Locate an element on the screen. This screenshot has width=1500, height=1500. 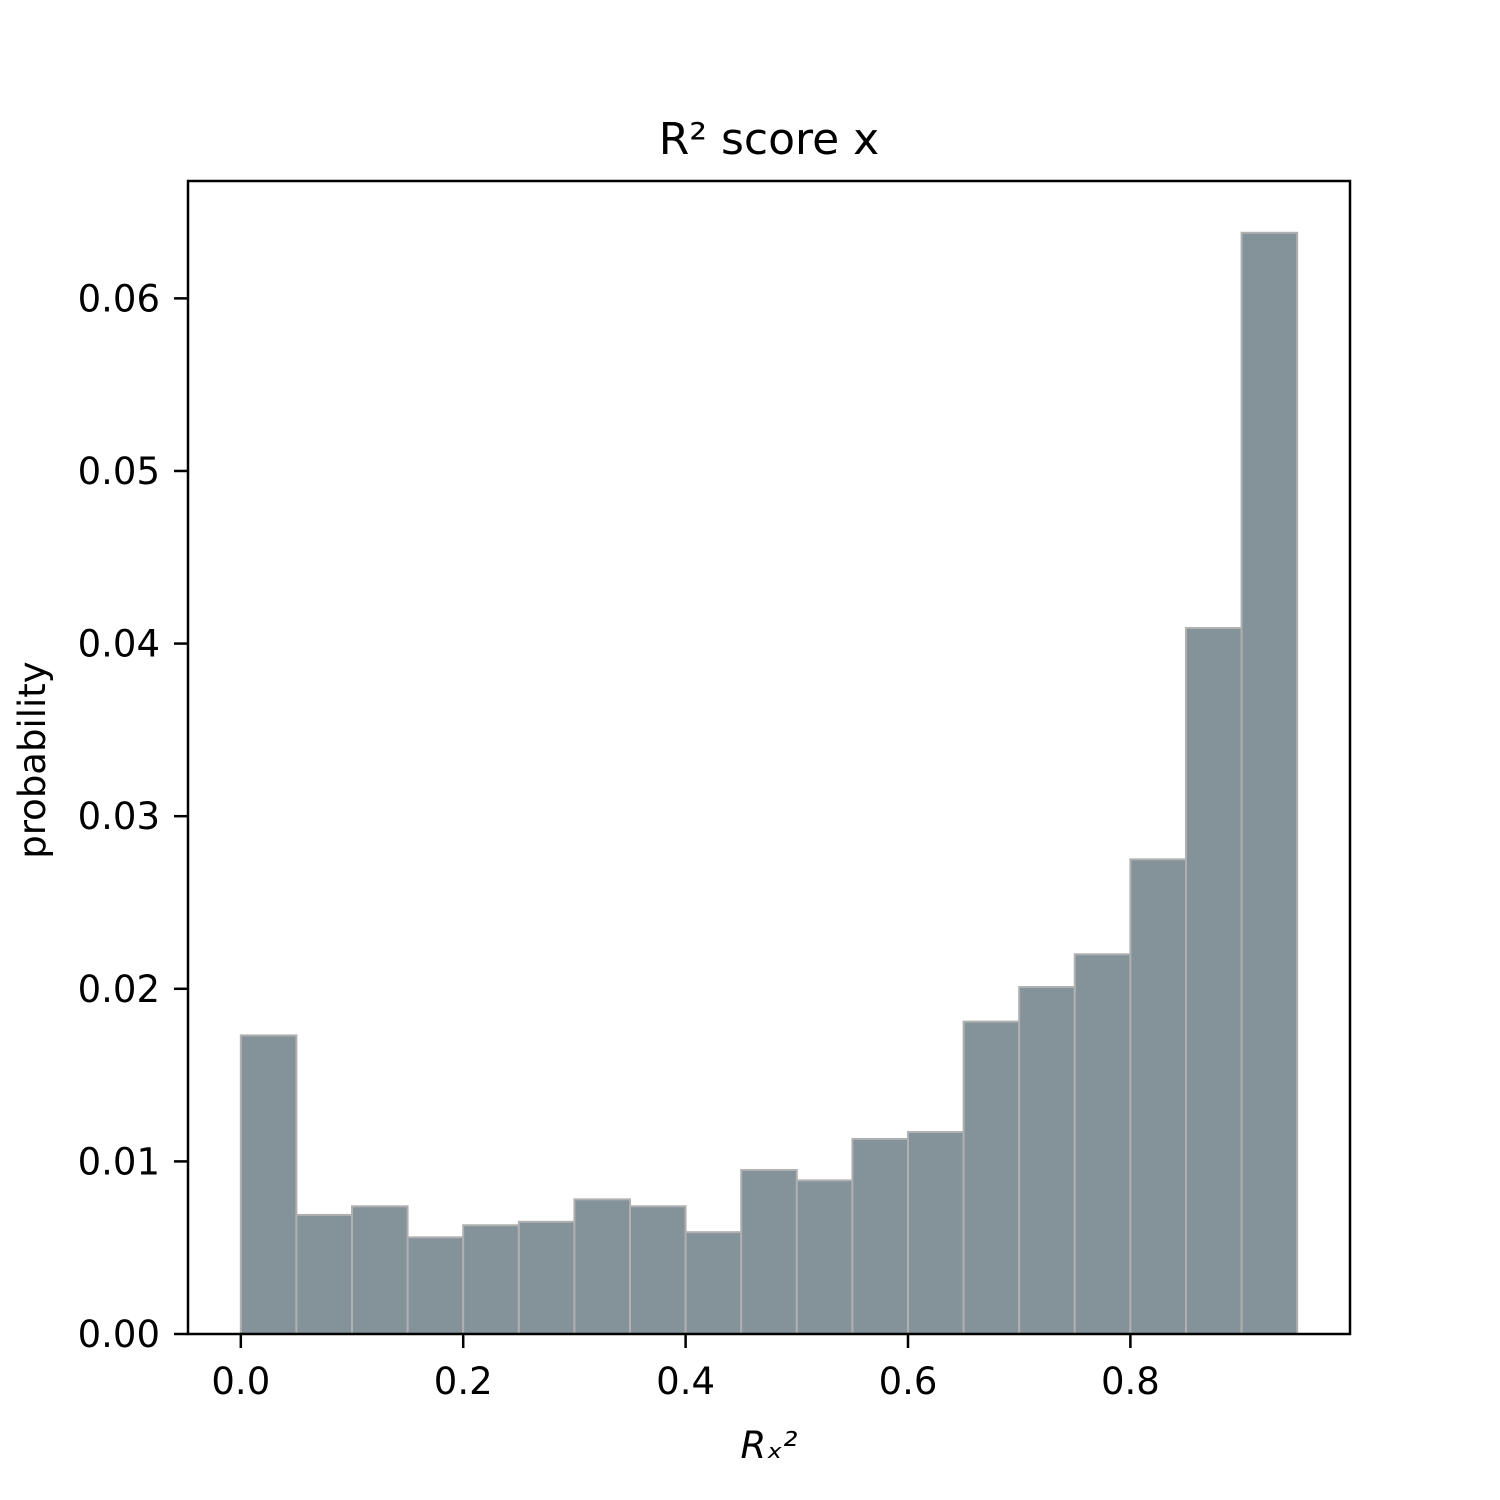
chart-title: R² score x is located at coordinates (769, 139).